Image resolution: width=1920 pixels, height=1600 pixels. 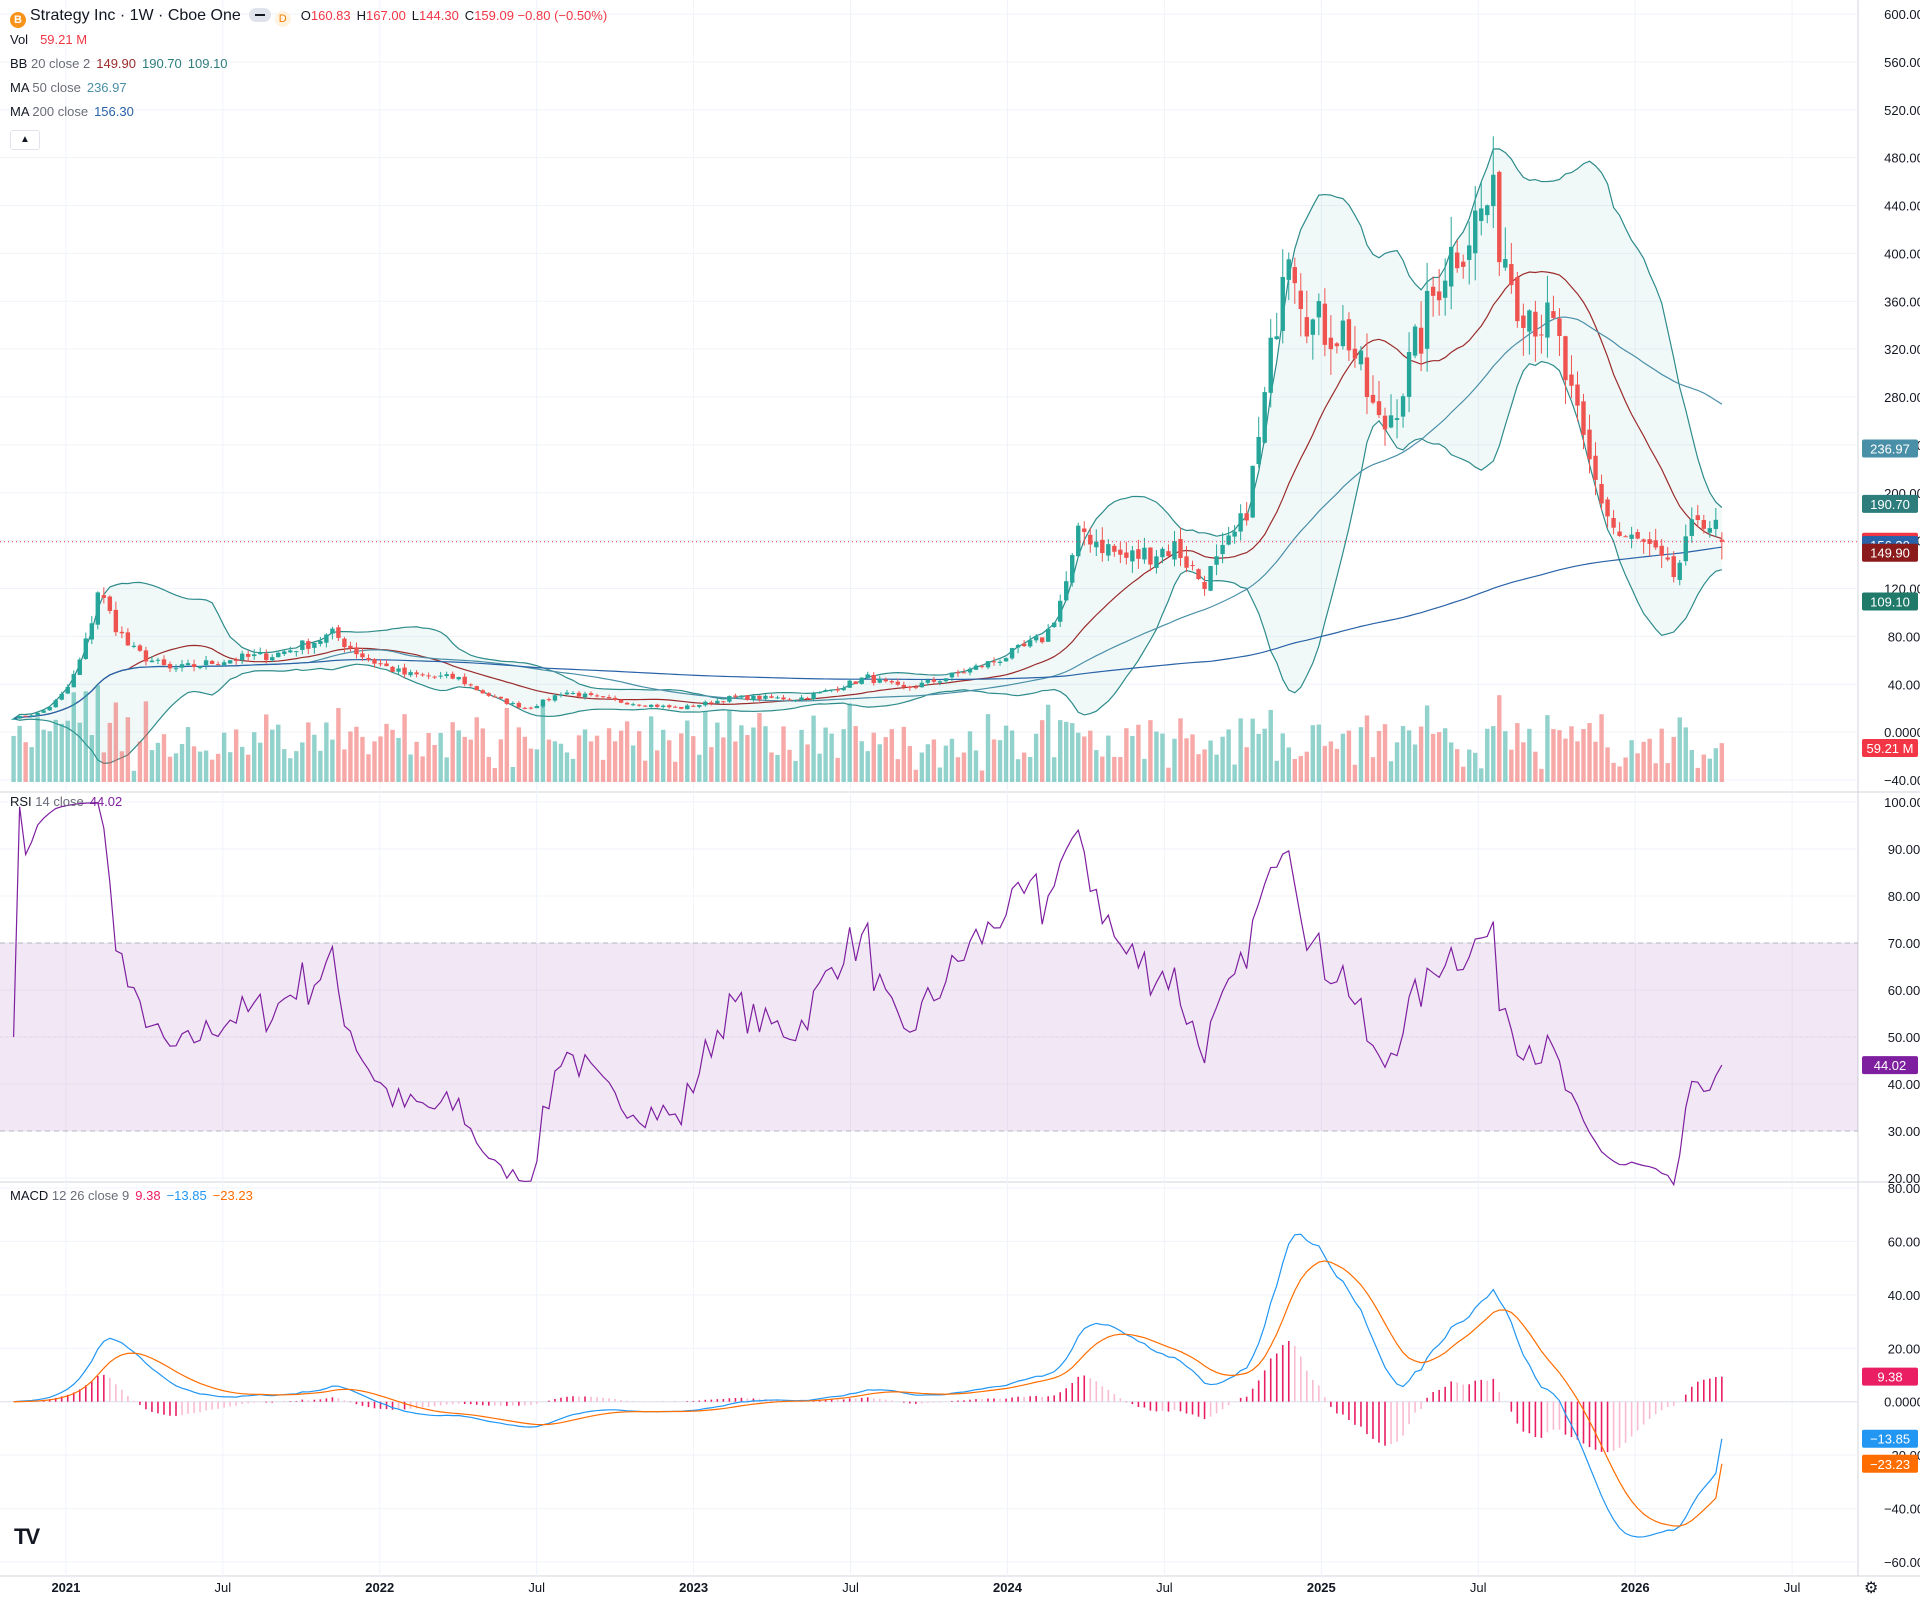 I want to click on legend-macd: MACD 12 26 close 9 9.38 −13.85 −23.23, so click(x=131, y=1196).